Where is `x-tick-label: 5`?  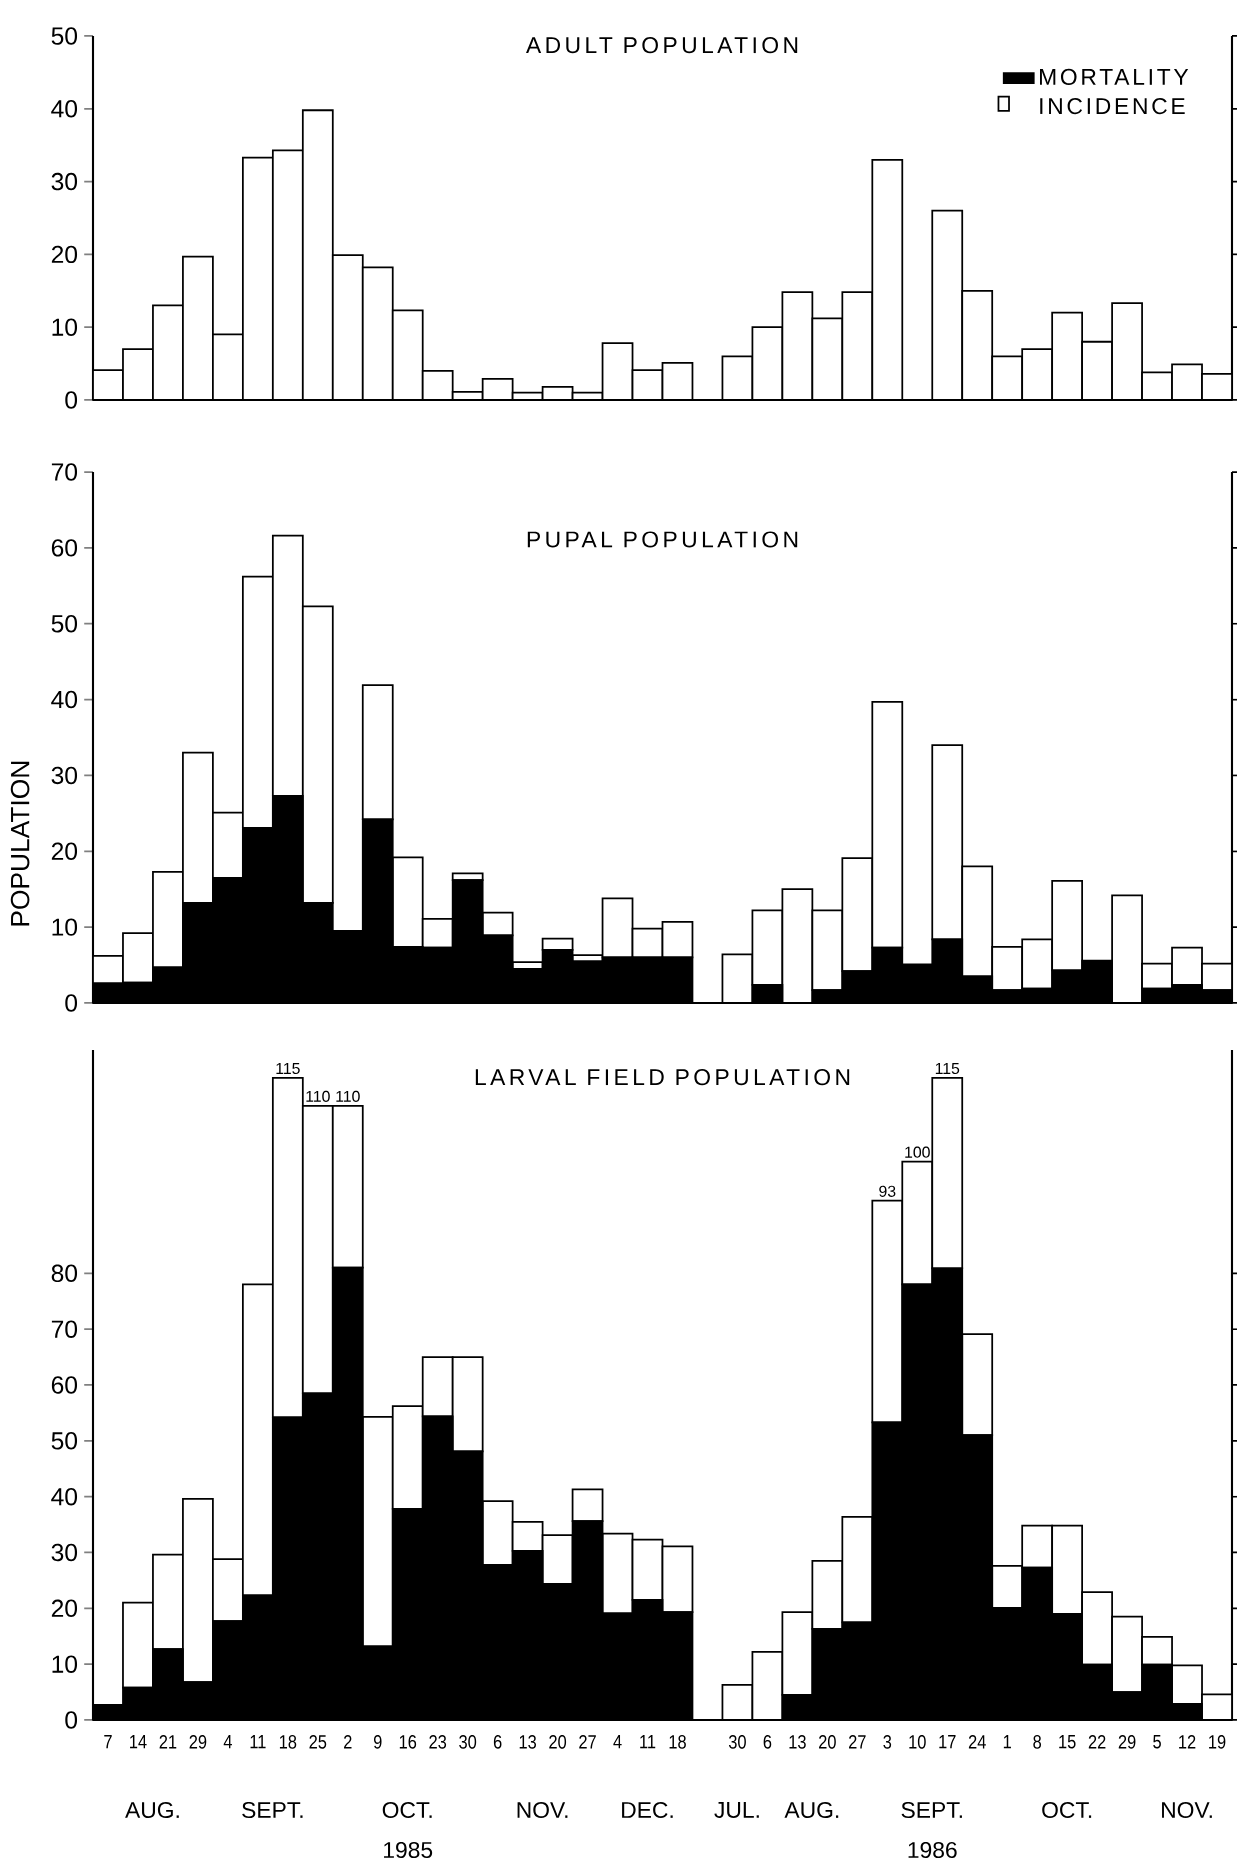
x-tick-label: 5 is located at coordinates (1157, 1742).